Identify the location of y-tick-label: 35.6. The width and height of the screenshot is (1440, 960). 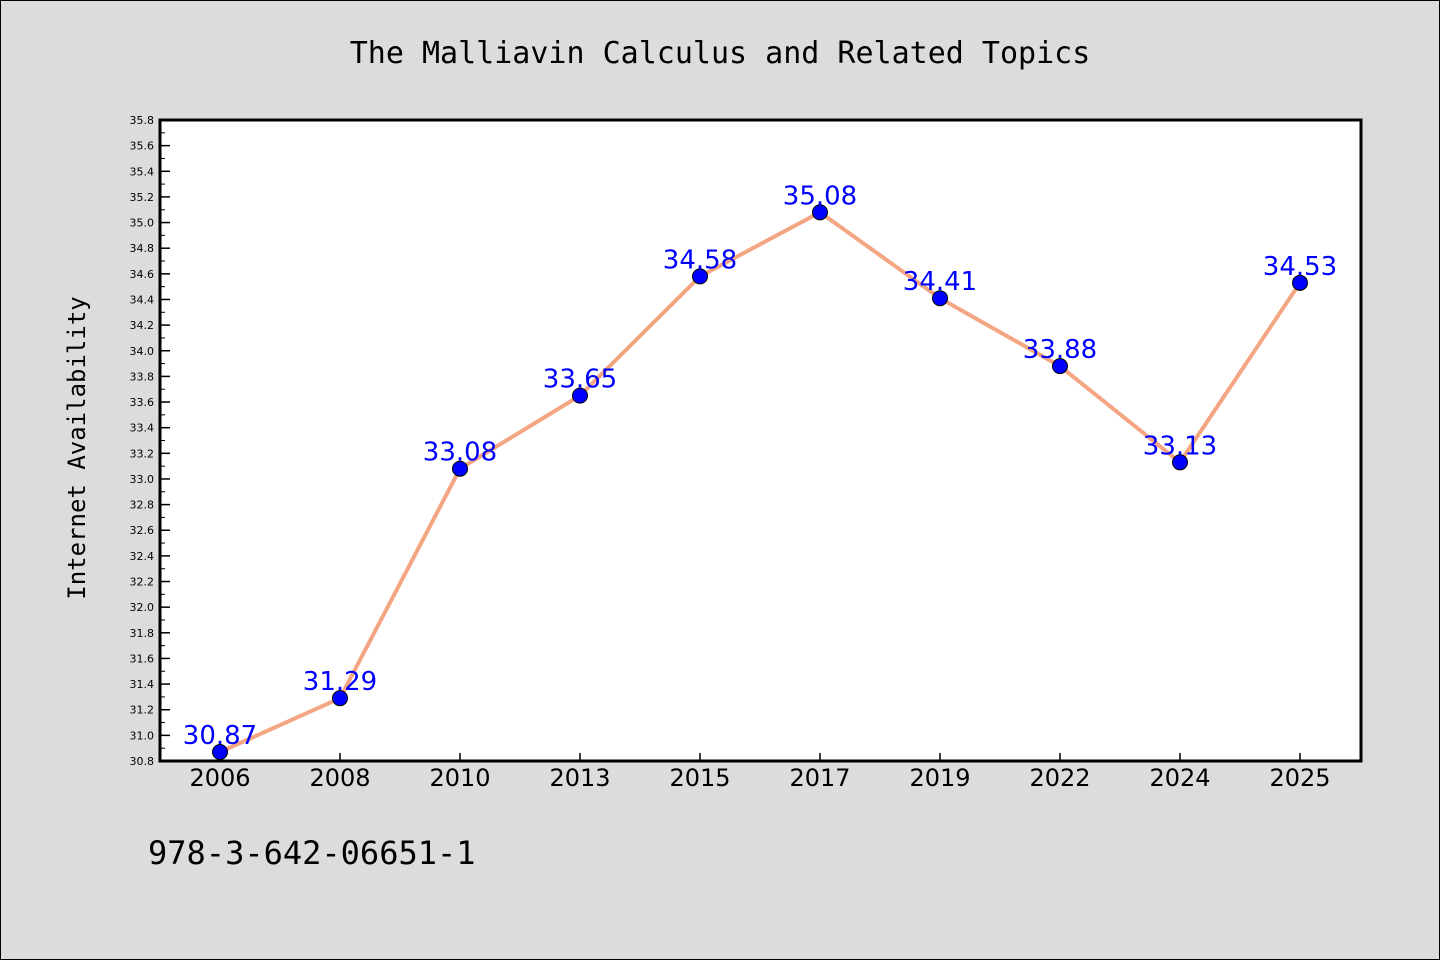
(142, 146).